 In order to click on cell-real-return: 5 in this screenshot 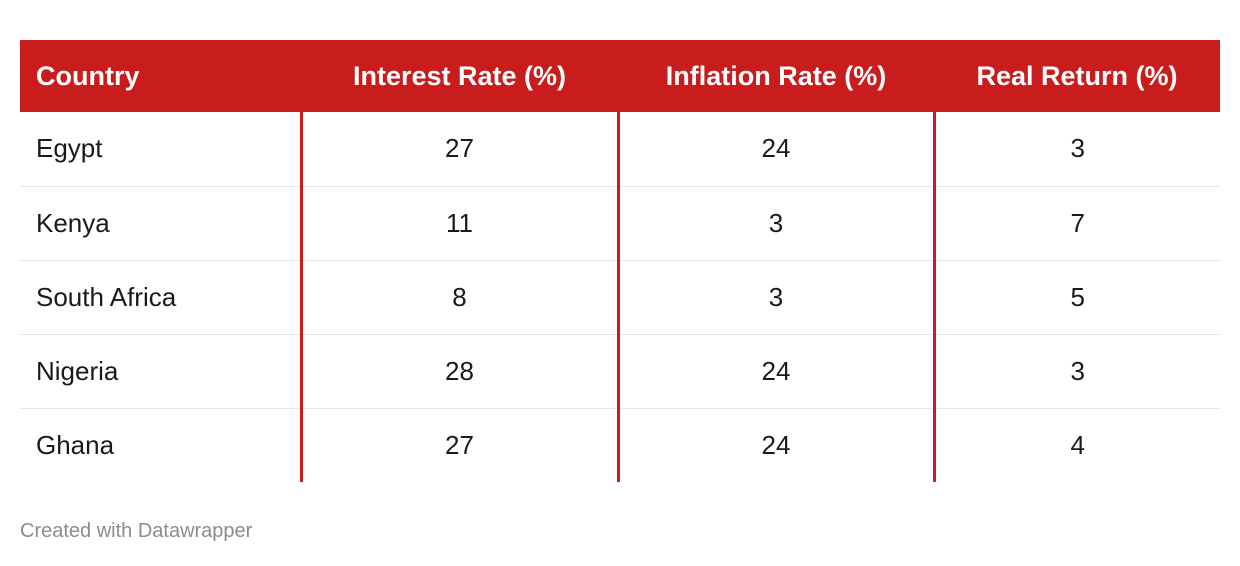, I will do `click(1076, 297)`.